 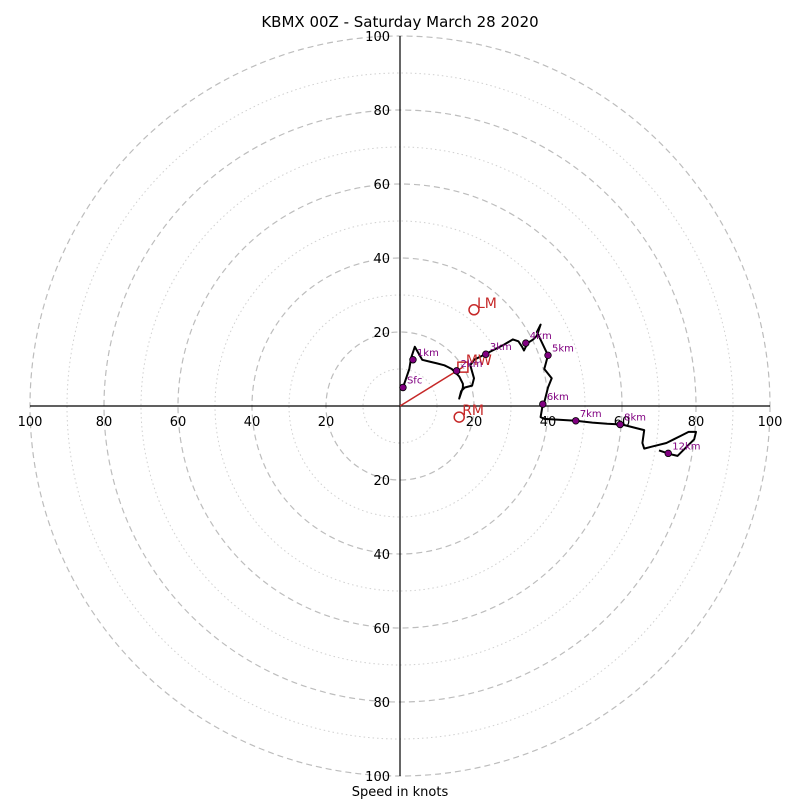 What do you see at coordinates (541, 336) in the screenshot?
I see `height-label: 4km` at bounding box center [541, 336].